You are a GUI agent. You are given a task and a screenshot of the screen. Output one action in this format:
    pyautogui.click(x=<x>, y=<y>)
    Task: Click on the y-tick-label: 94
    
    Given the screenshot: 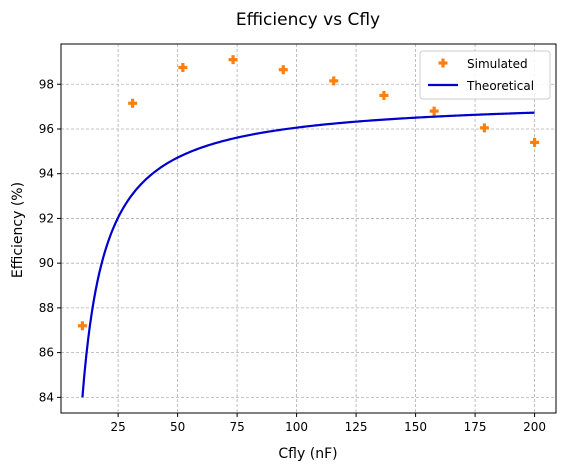 What is the action you would take?
    pyautogui.click(x=46, y=174)
    